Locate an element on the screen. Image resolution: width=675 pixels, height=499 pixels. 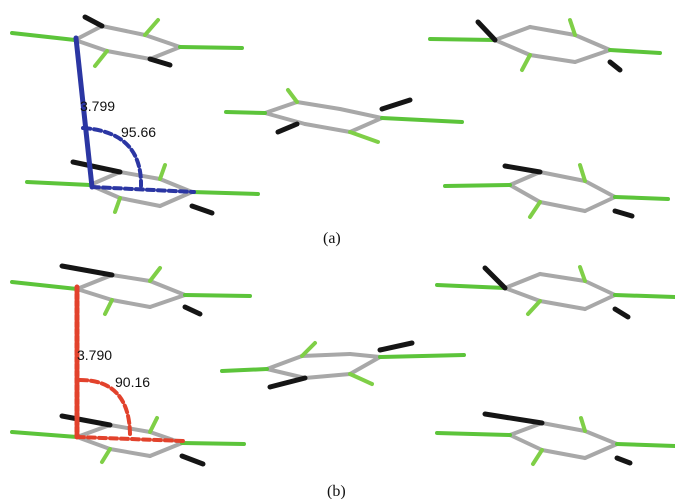
measurement-b: 3.790 90.16 is located at coordinates (130, 363).